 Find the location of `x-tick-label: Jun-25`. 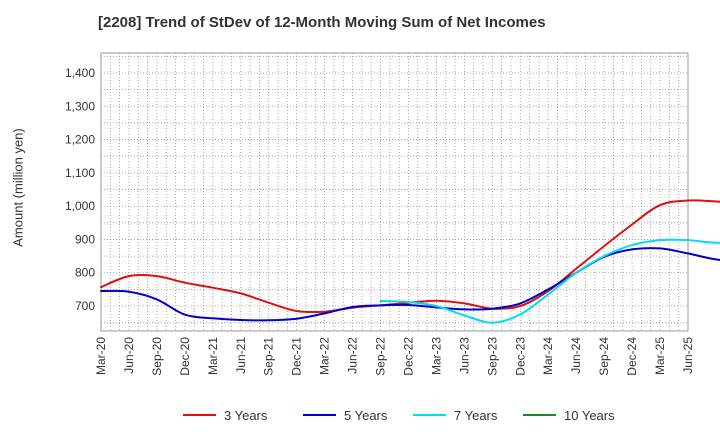

x-tick-label: Jun-25 is located at coordinates (688, 355).